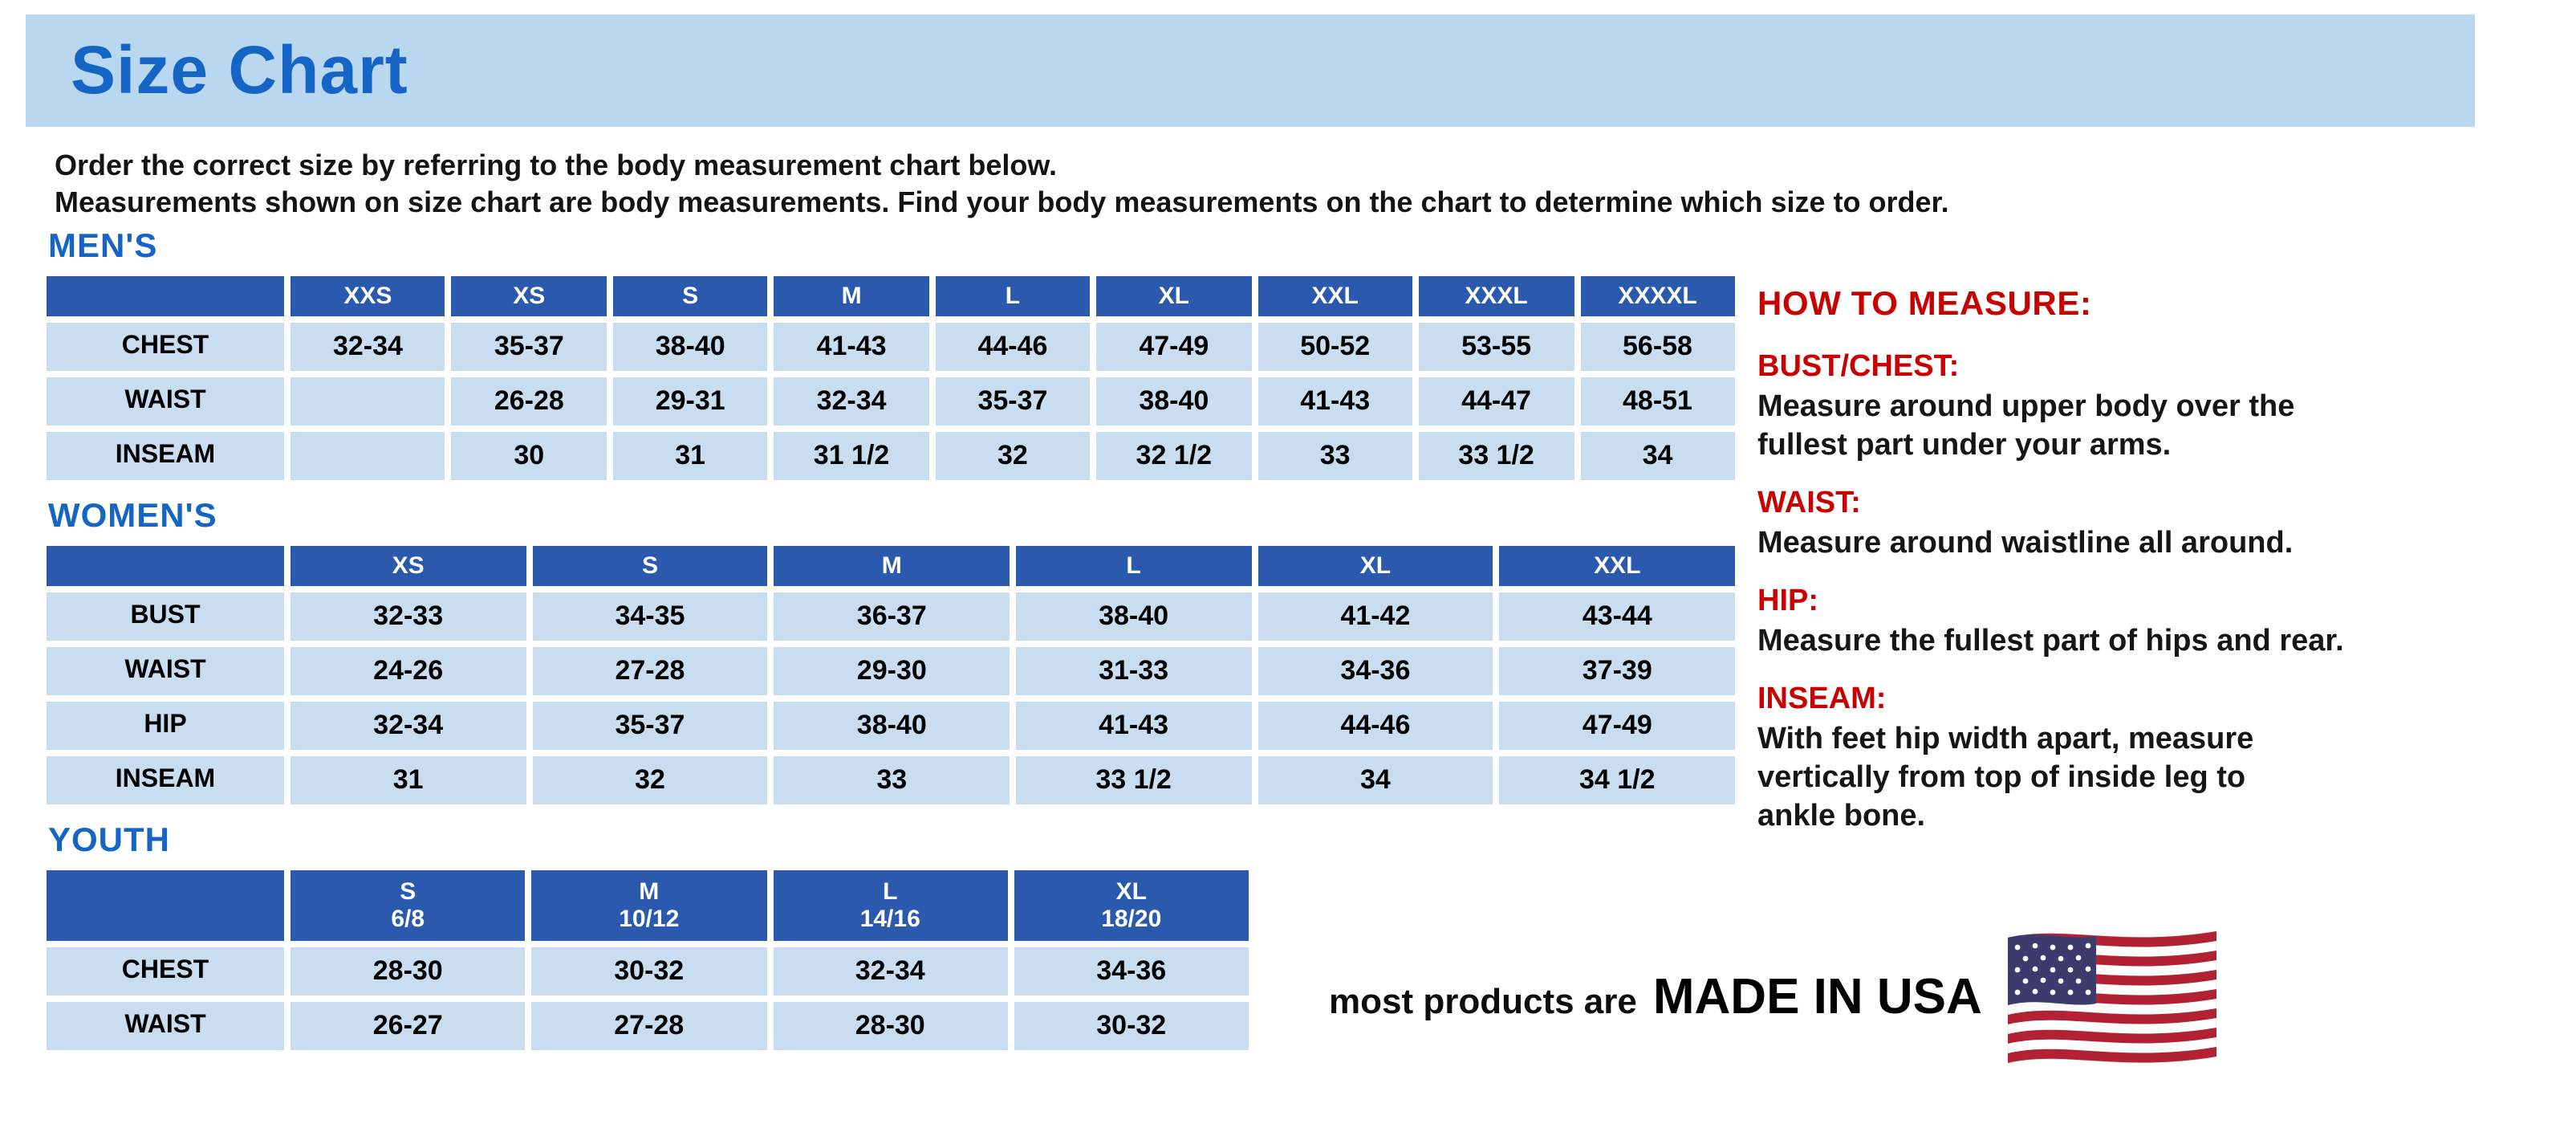 The height and width of the screenshot is (1132, 2576). I want to click on size-cell: 31-33, so click(1133, 671).